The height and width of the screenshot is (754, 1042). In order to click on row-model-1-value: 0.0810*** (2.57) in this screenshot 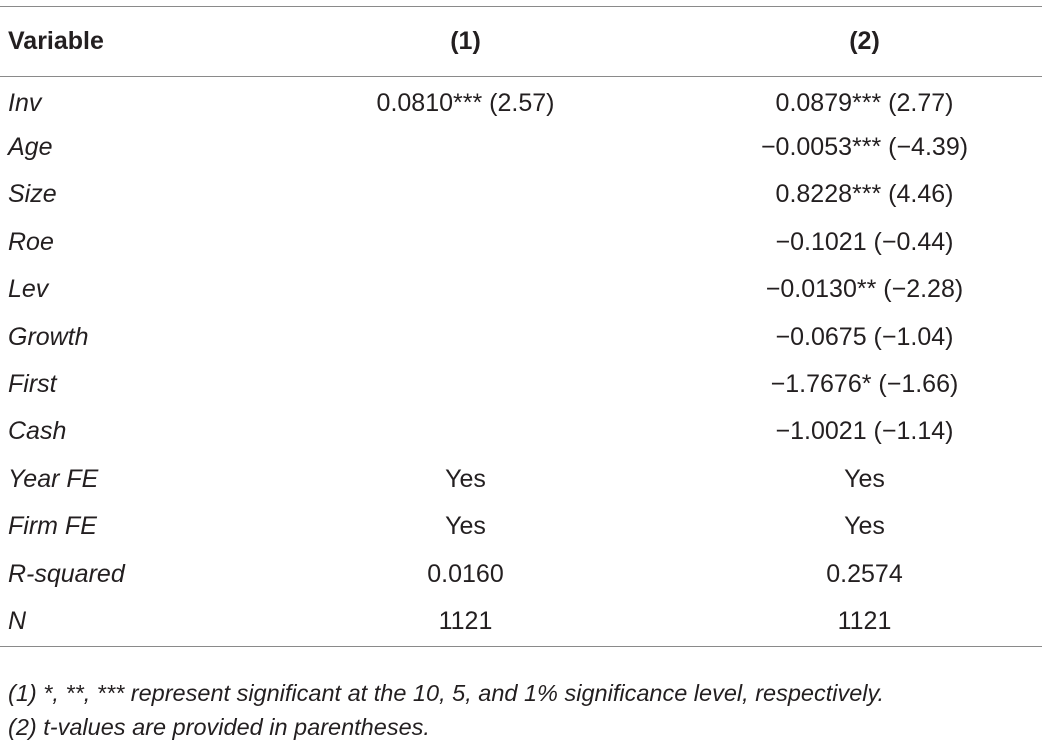, I will do `click(465, 102)`.